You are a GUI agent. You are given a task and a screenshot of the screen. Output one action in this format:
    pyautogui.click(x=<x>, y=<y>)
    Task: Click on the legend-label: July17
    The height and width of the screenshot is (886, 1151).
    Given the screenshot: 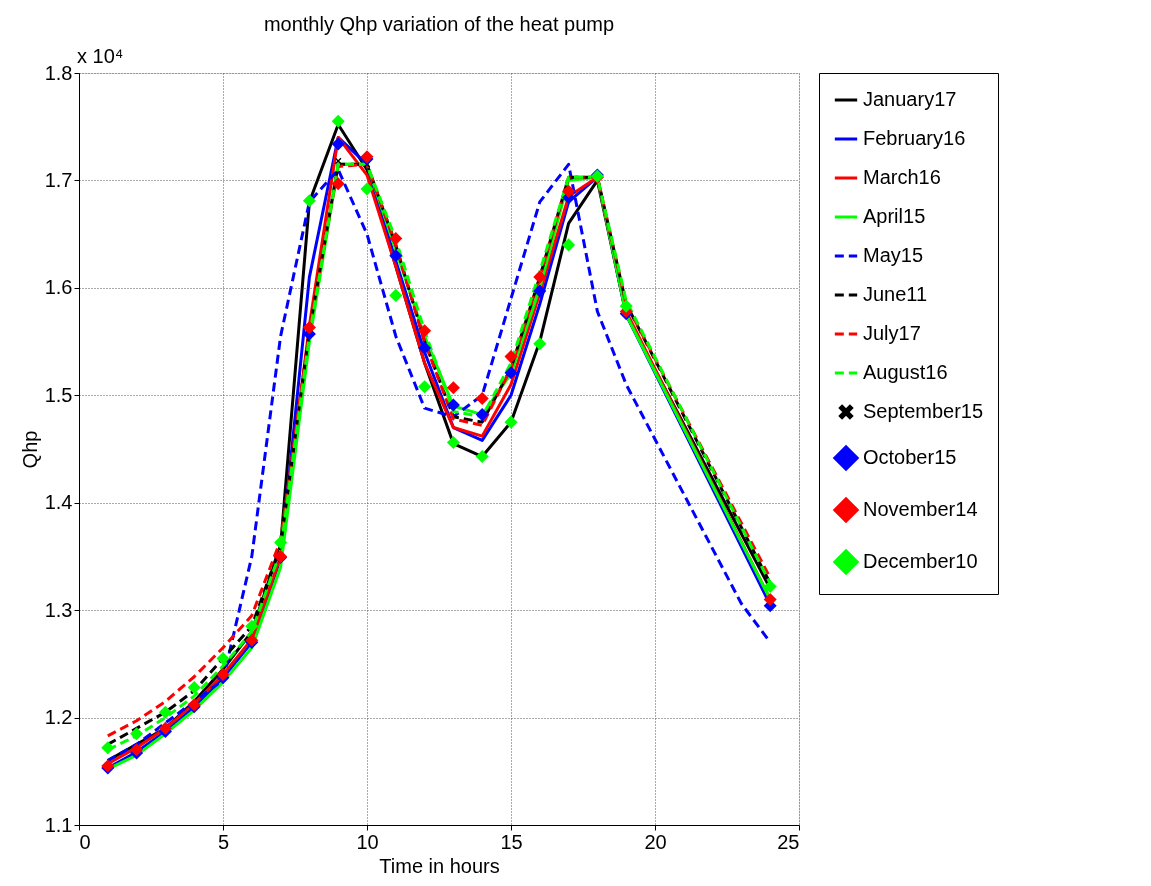 What is the action you would take?
    pyautogui.click(x=892, y=333)
    